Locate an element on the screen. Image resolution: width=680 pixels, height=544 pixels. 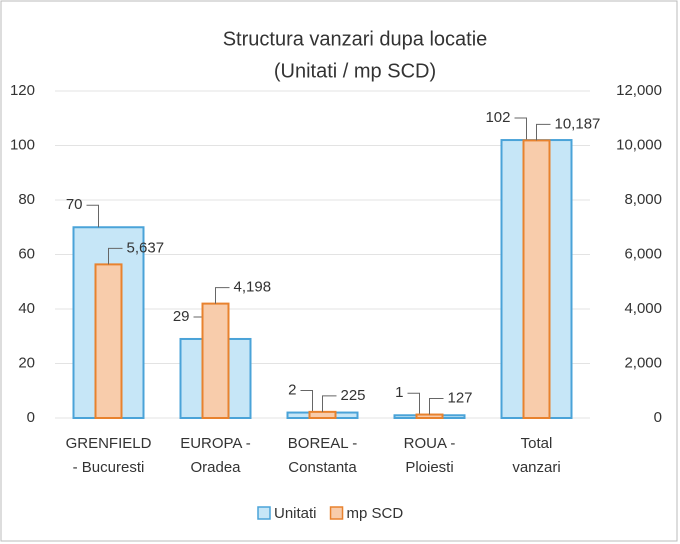
y2-tick-label: 4,000 is located at coordinates (643, 308).